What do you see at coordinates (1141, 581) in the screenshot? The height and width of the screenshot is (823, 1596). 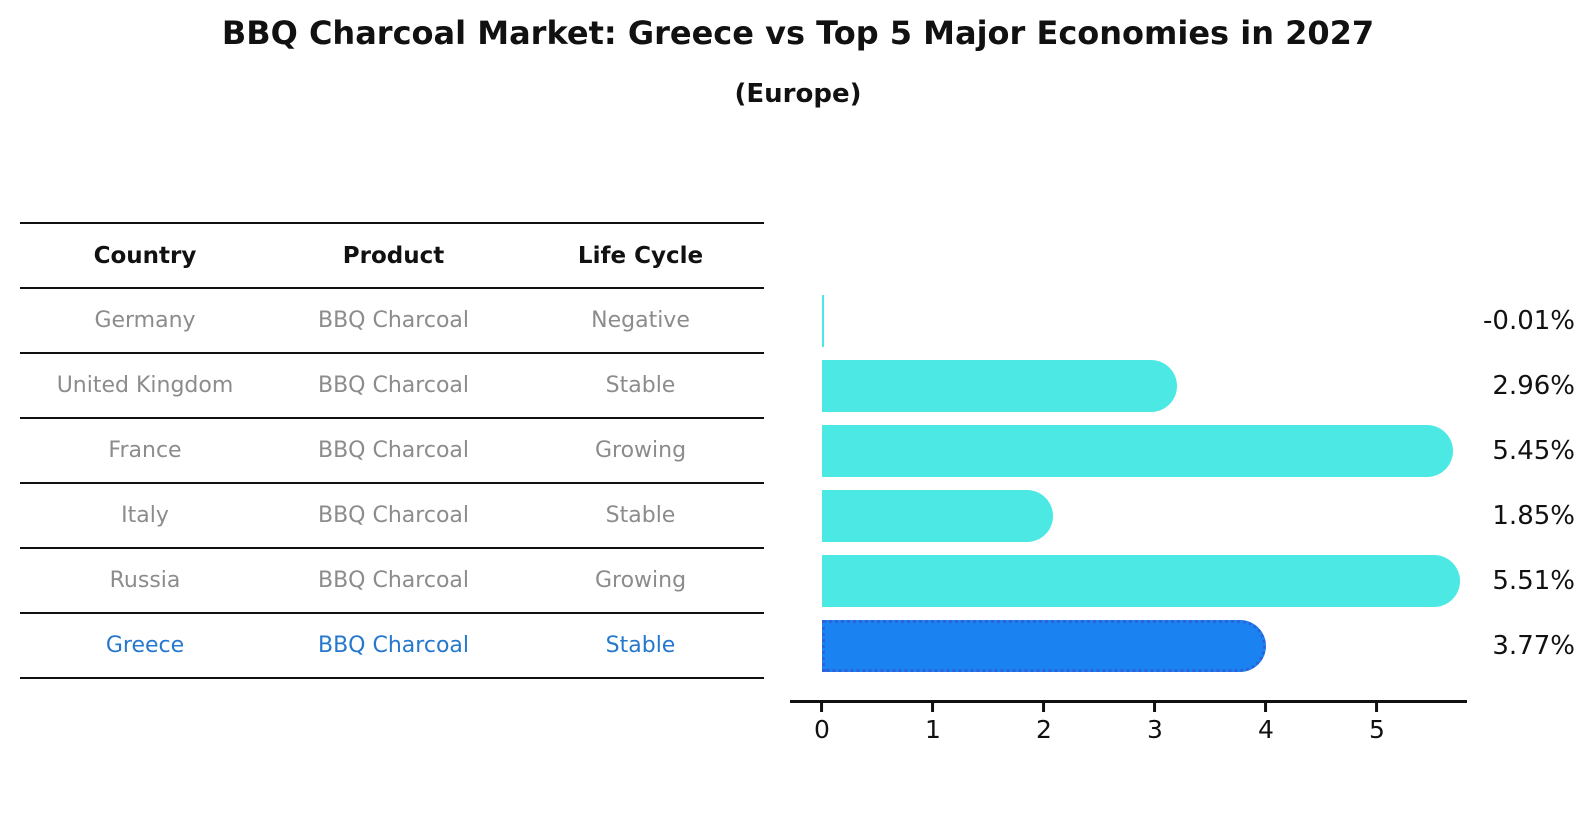 I see `bar-russia` at bounding box center [1141, 581].